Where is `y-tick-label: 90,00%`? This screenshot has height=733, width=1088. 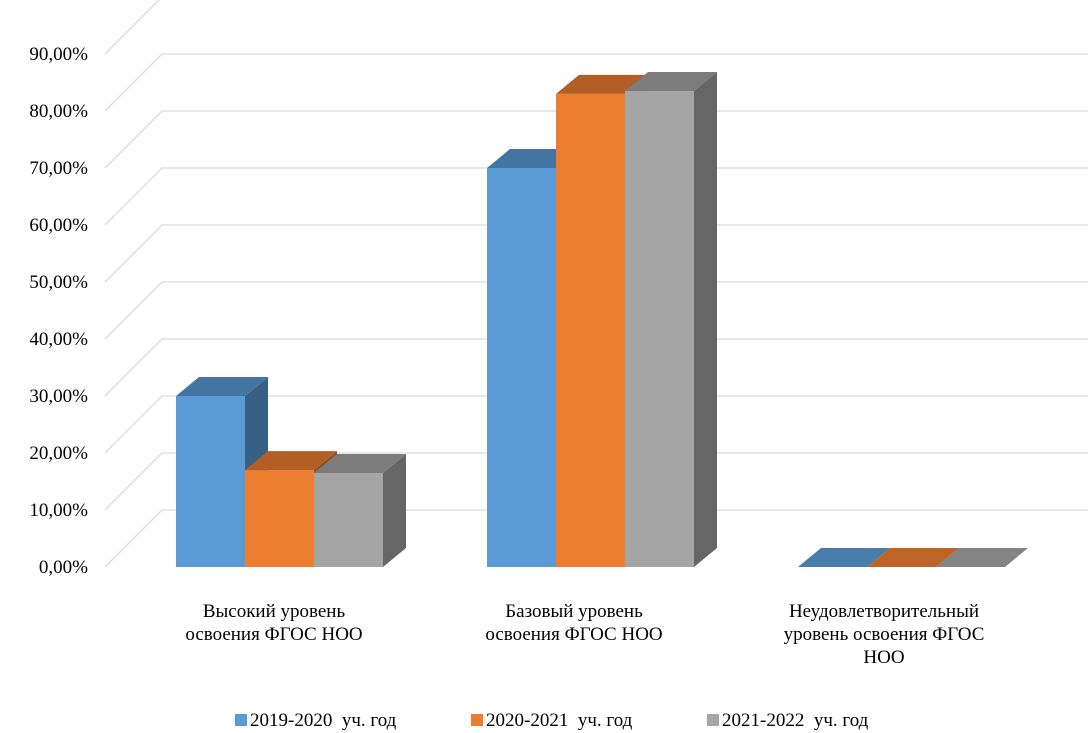
y-tick-label: 90,00% is located at coordinates (58, 54).